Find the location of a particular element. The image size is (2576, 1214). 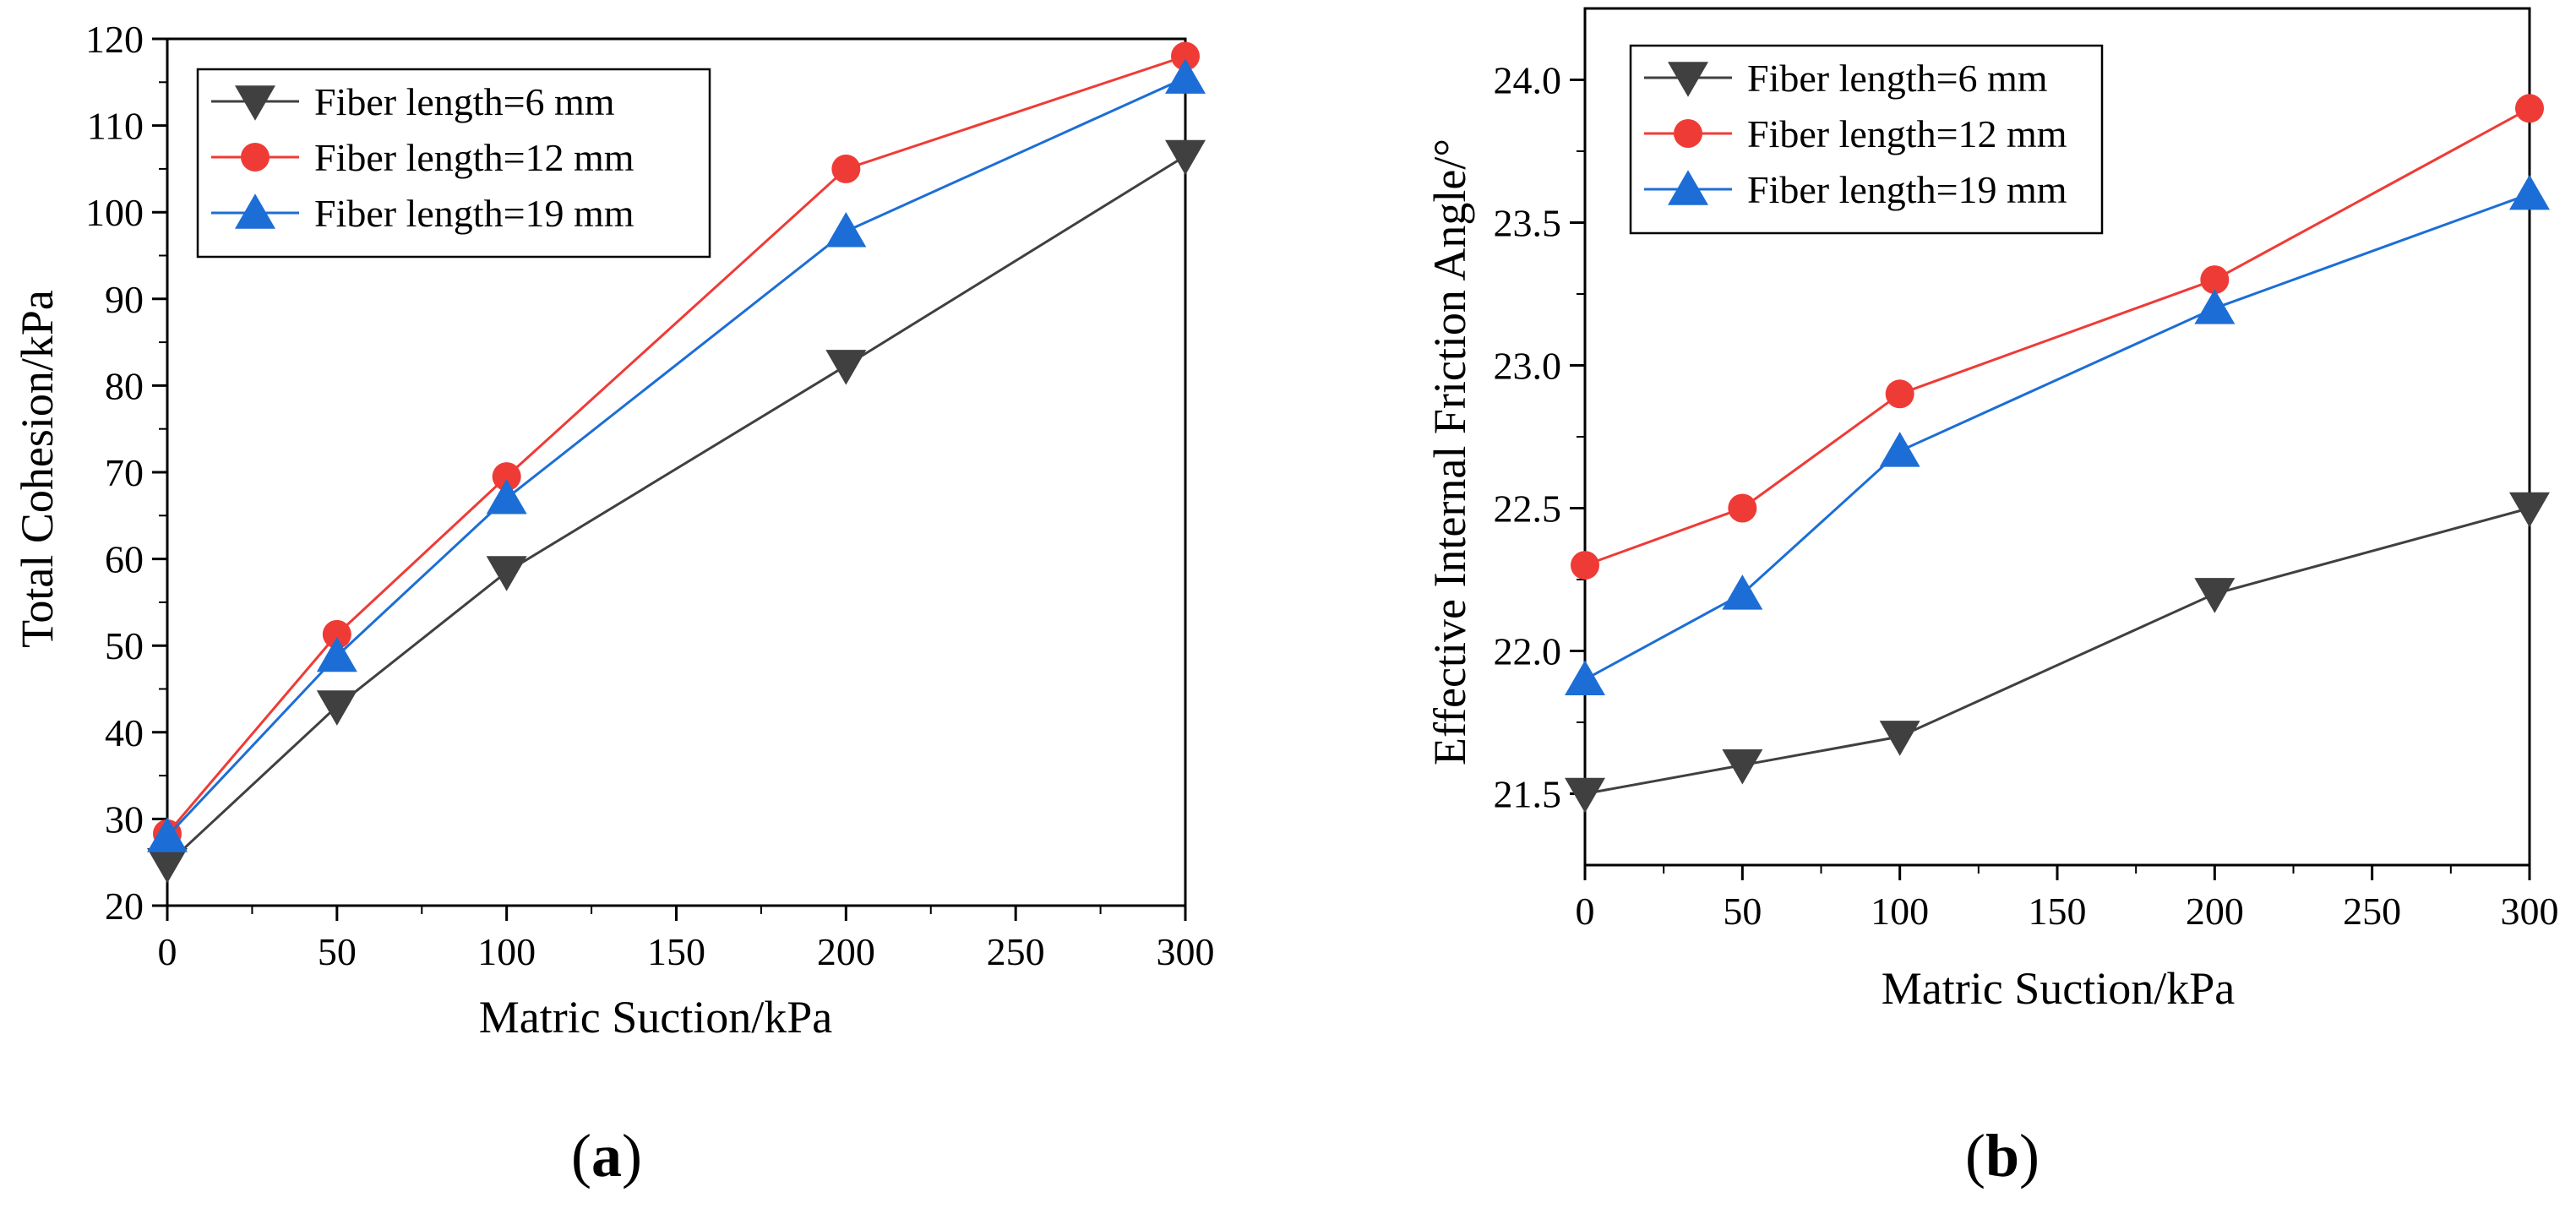

panel-label-a: (a) is located at coordinates (606, 1156).